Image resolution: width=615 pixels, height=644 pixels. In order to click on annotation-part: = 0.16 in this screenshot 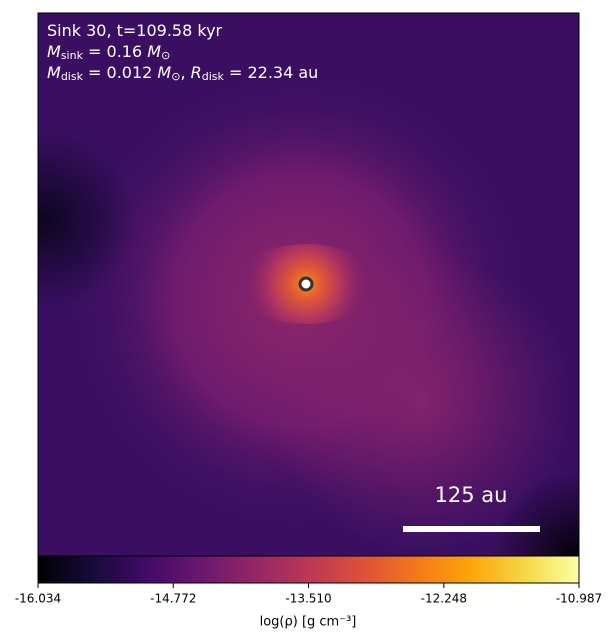, I will do `click(115, 51)`.